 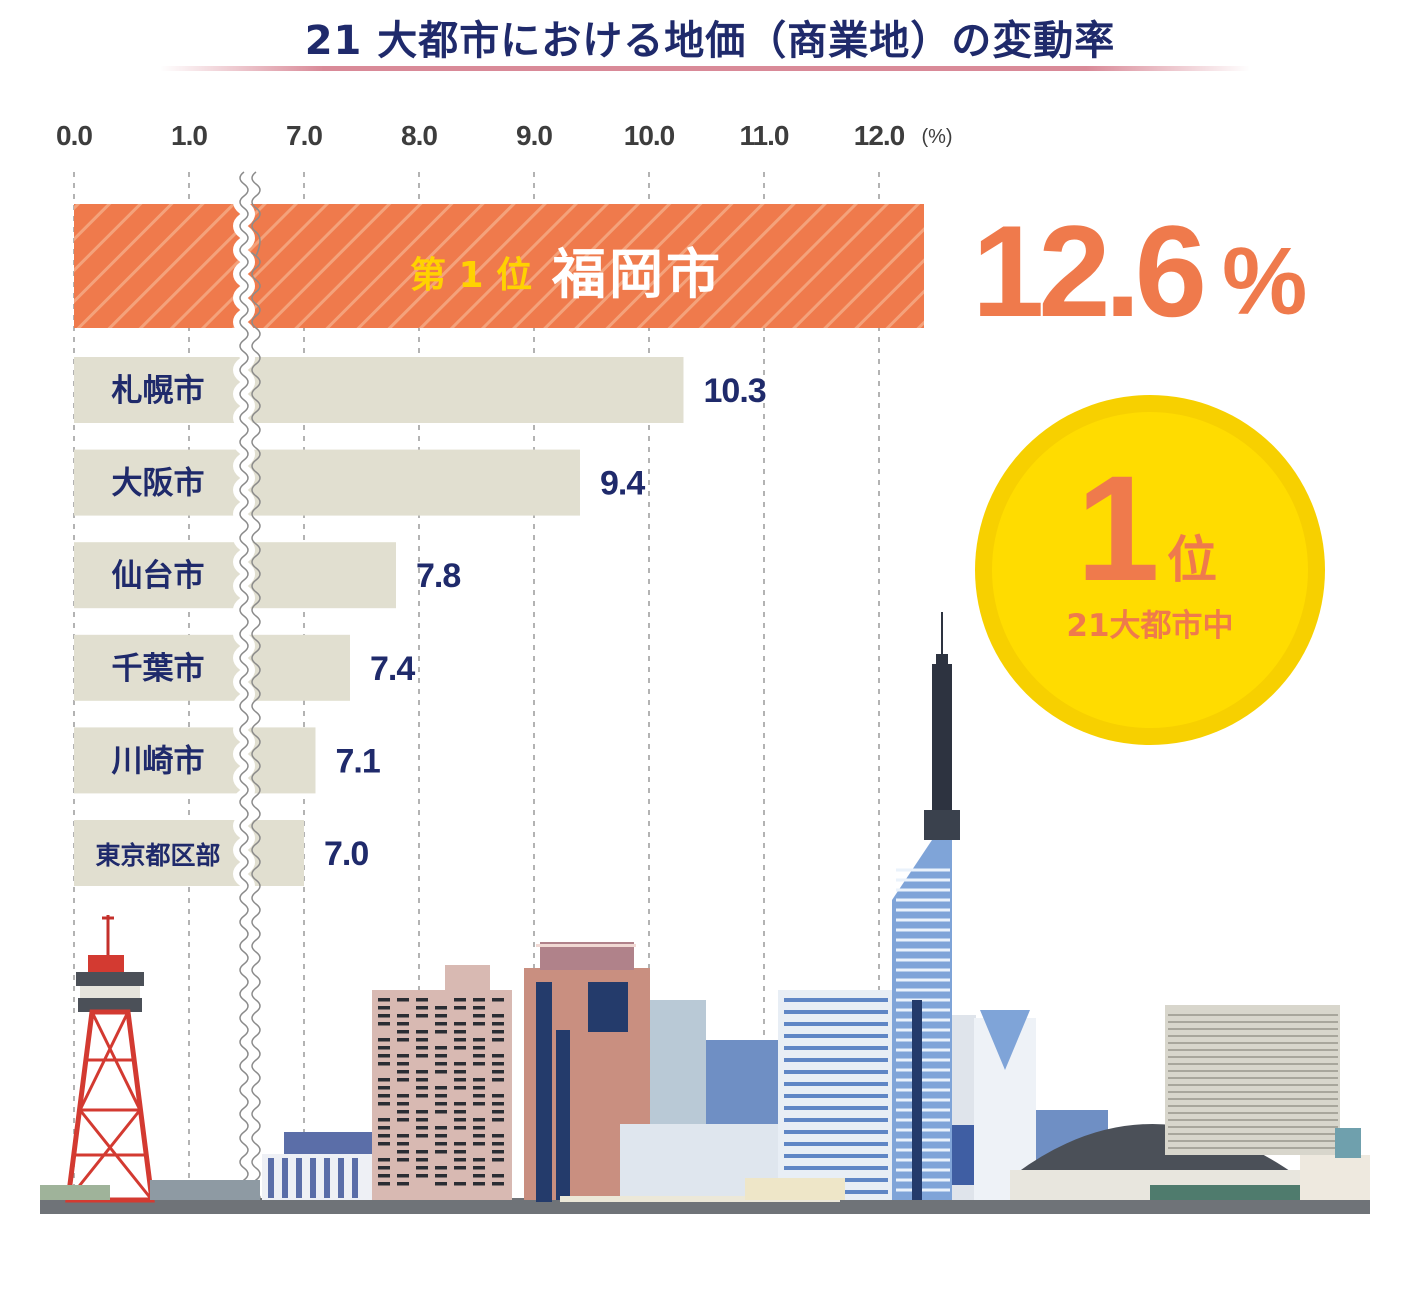 What do you see at coordinates (327, 482) in the screenshot?
I see `bar-osaka` at bounding box center [327, 482].